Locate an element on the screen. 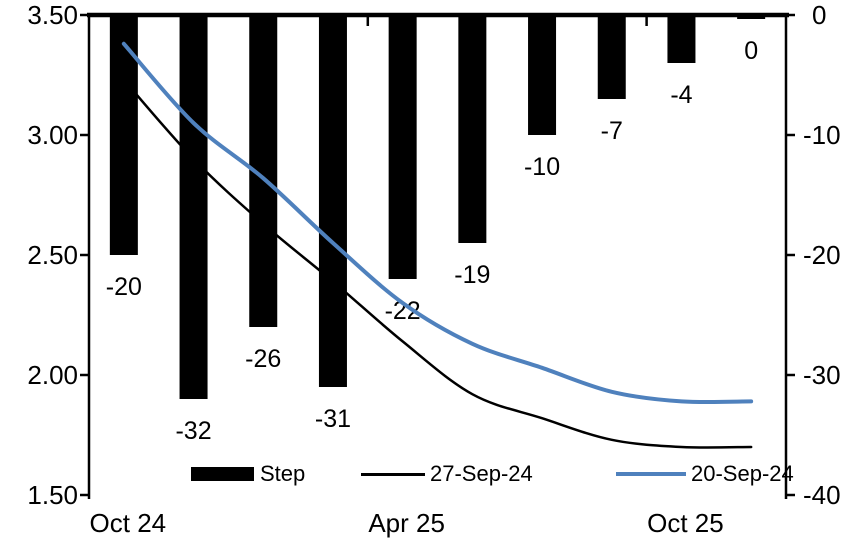 Image resolution: width=852 pixels, height=551 pixels. bar-value-label: -20 is located at coordinates (124, 287).